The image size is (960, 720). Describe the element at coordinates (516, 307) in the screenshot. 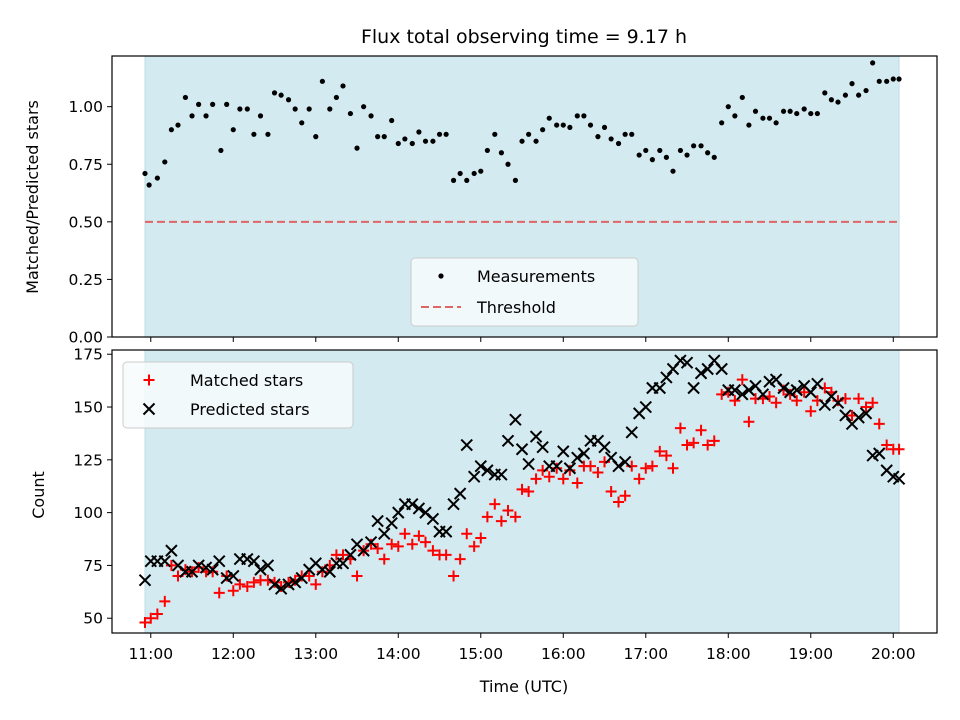

I see `legend-threshold-label: Threshold` at that location.